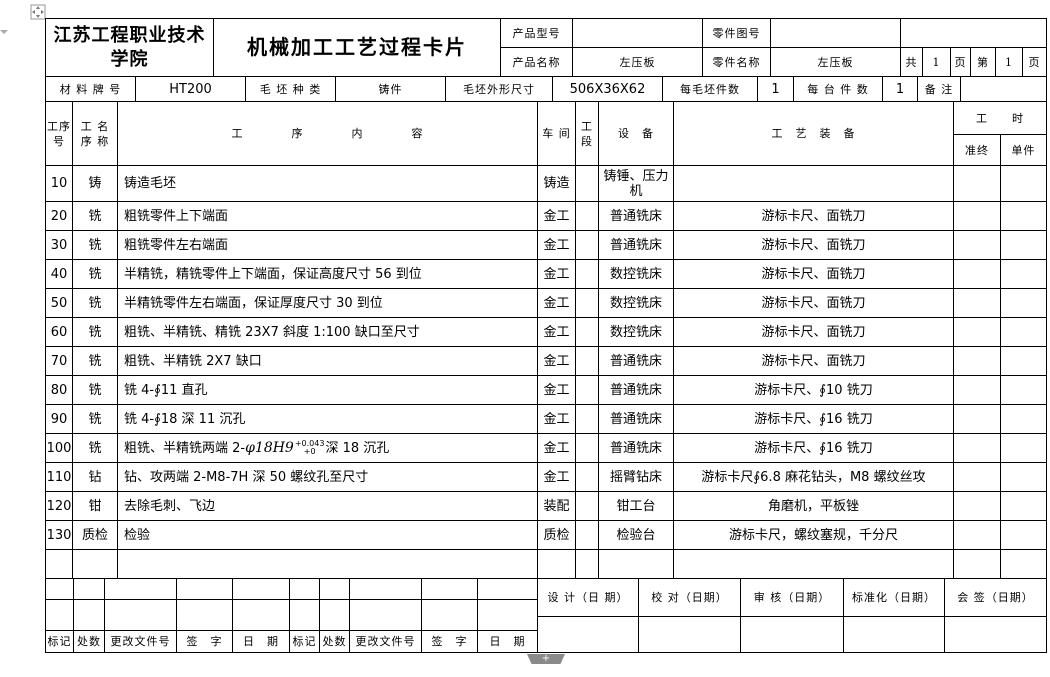 The image size is (1050, 677). What do you see at coordinates (59, 477) in the screenshot?
I see `op-no-cell: 110` at bounding box center [59, 477].